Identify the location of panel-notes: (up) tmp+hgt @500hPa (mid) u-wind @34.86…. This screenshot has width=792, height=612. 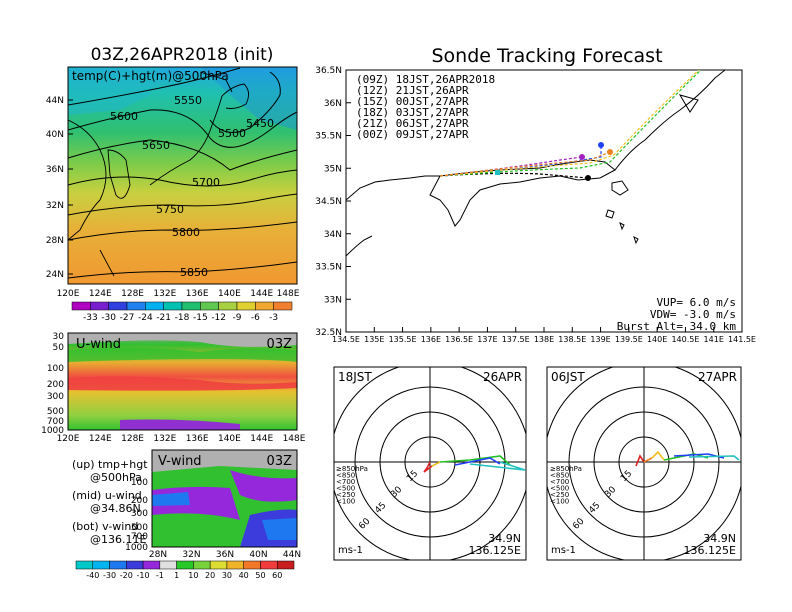
(110, 502).